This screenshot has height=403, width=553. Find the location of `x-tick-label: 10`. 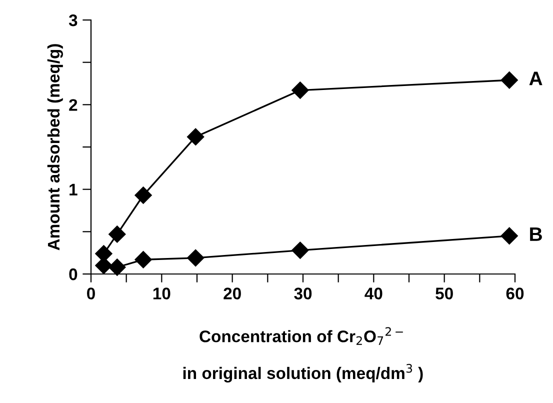

x-tick-label: 10 is located at coordinates (161, 294).